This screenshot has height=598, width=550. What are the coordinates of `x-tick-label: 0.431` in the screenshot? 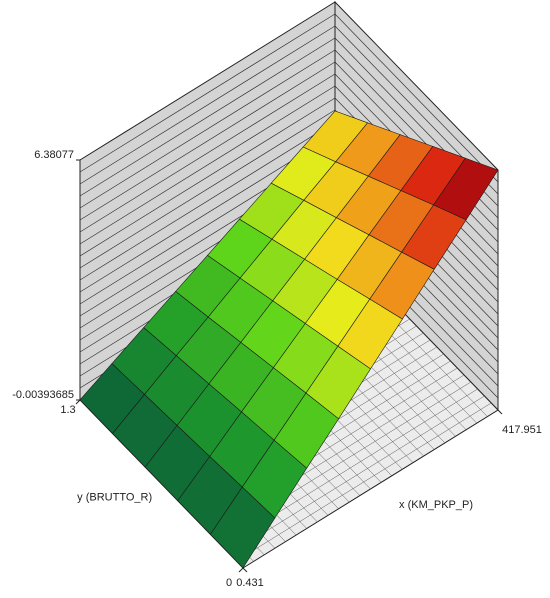 It's located at (250, 583).